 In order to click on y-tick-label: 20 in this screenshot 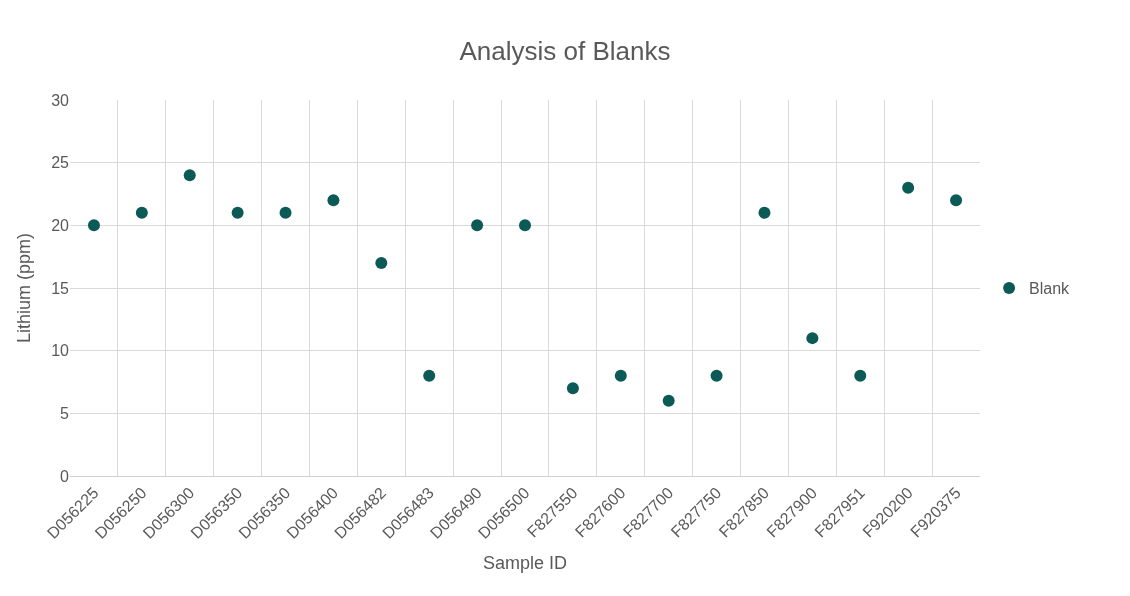, I will do `click(60, 225)`.